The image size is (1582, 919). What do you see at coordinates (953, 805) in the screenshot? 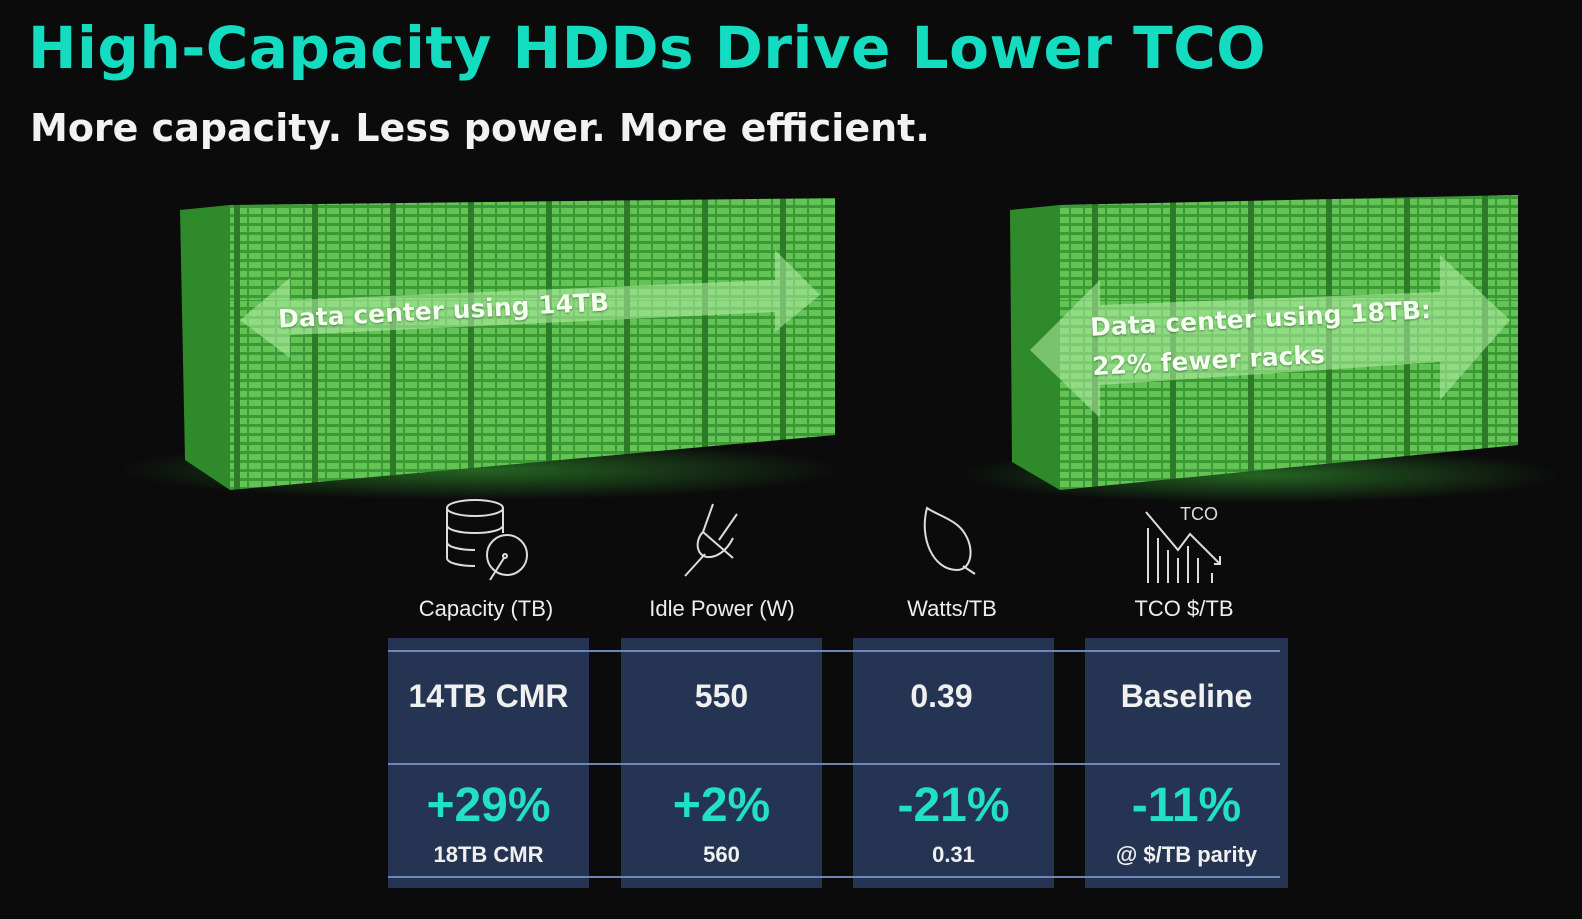
I see `change-value: -21%` at bounding box center [953, 805].